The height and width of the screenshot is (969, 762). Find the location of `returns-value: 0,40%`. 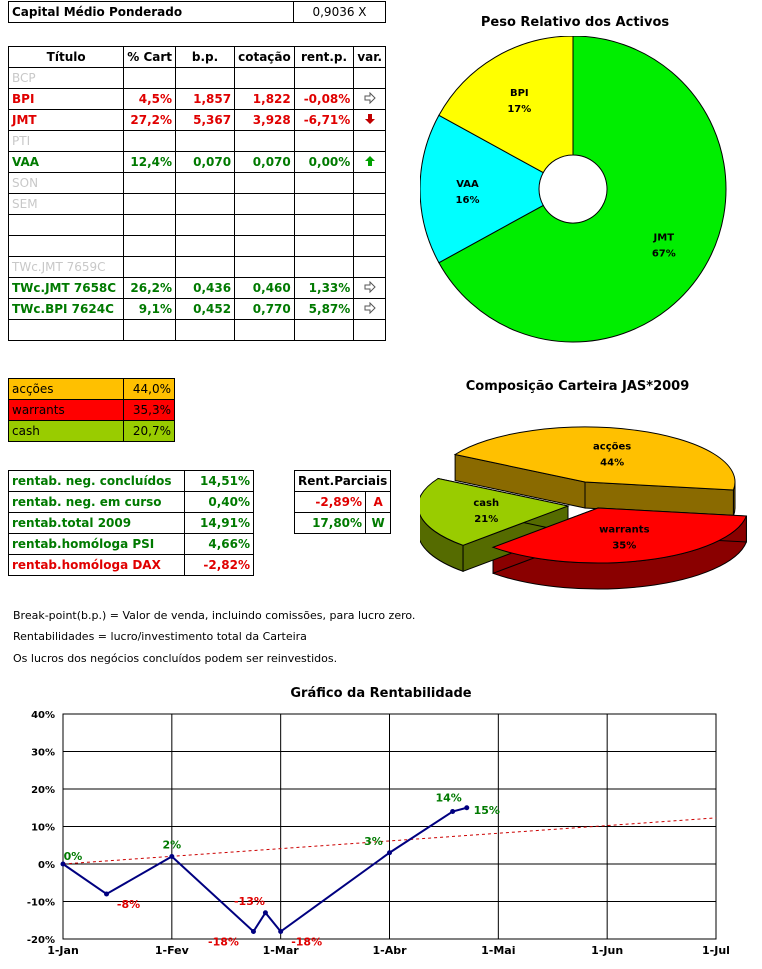

returns-value: 0,40% is located at coordinates (219, 502).